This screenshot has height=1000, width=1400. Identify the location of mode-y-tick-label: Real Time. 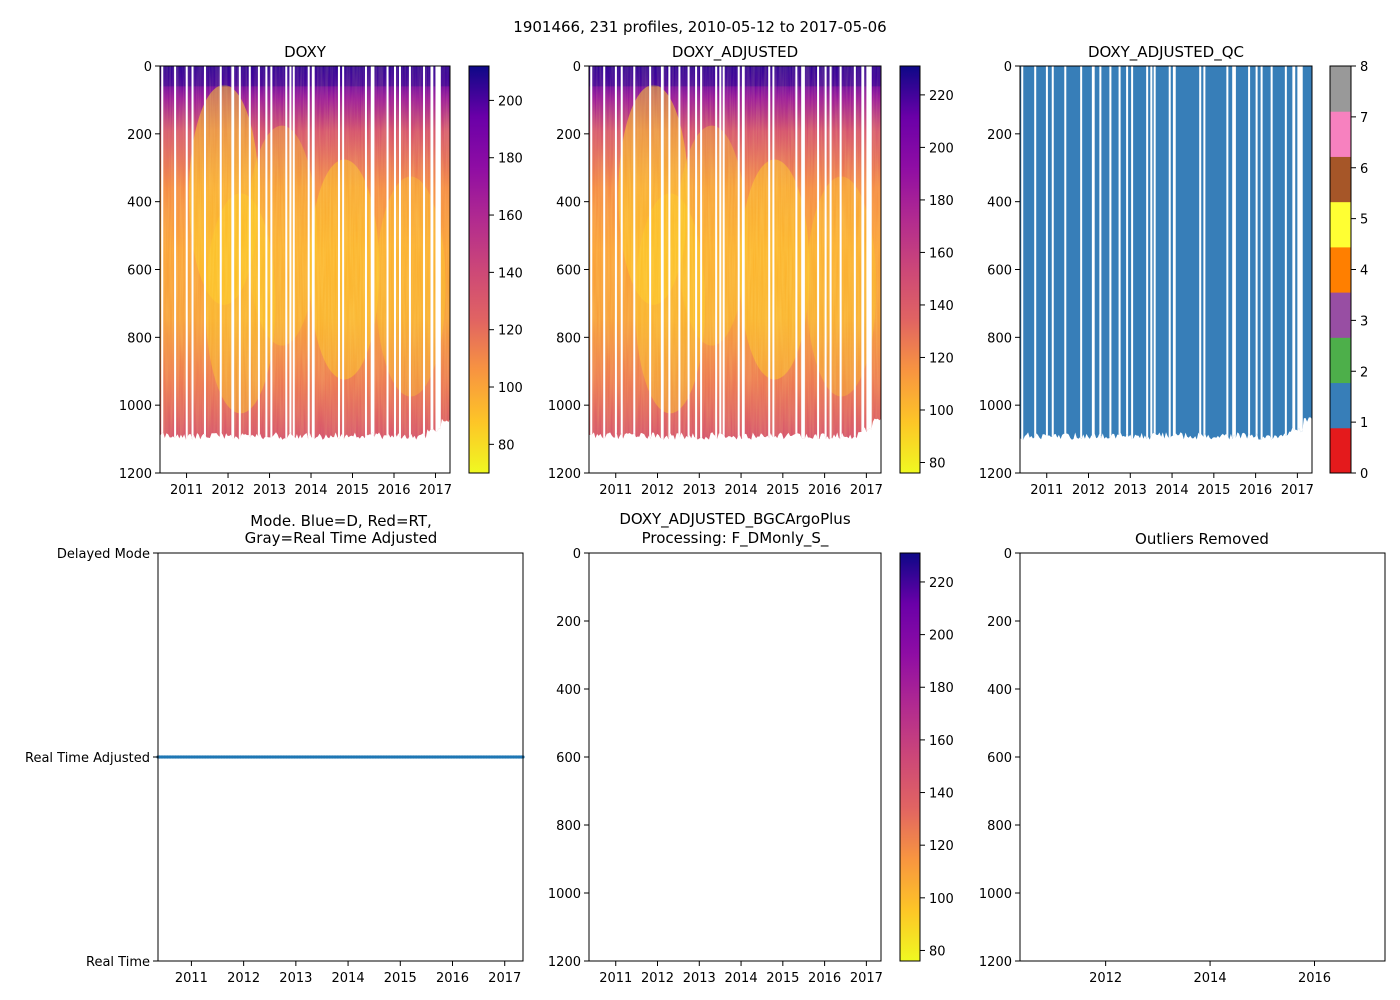
(118, 962).